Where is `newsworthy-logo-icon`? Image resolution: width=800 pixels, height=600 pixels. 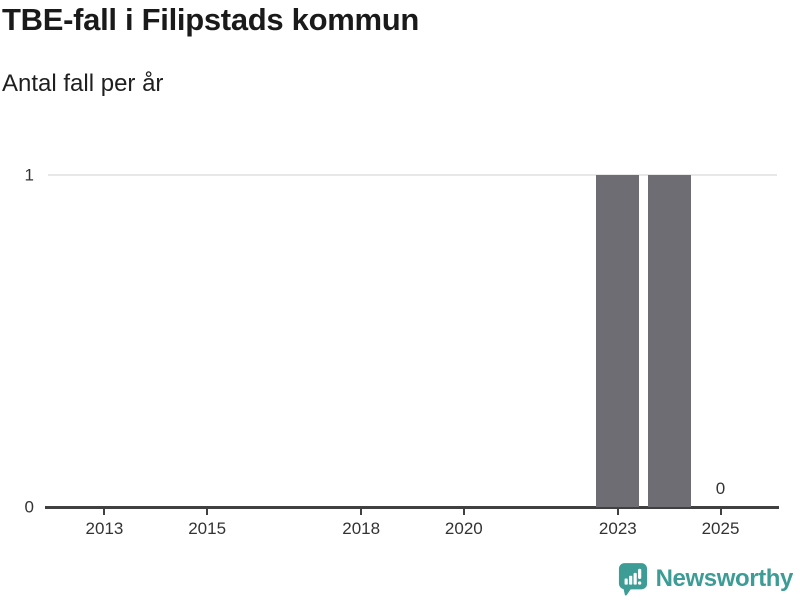
newsworthy-logo-icon is located at coordinates (633, 579).